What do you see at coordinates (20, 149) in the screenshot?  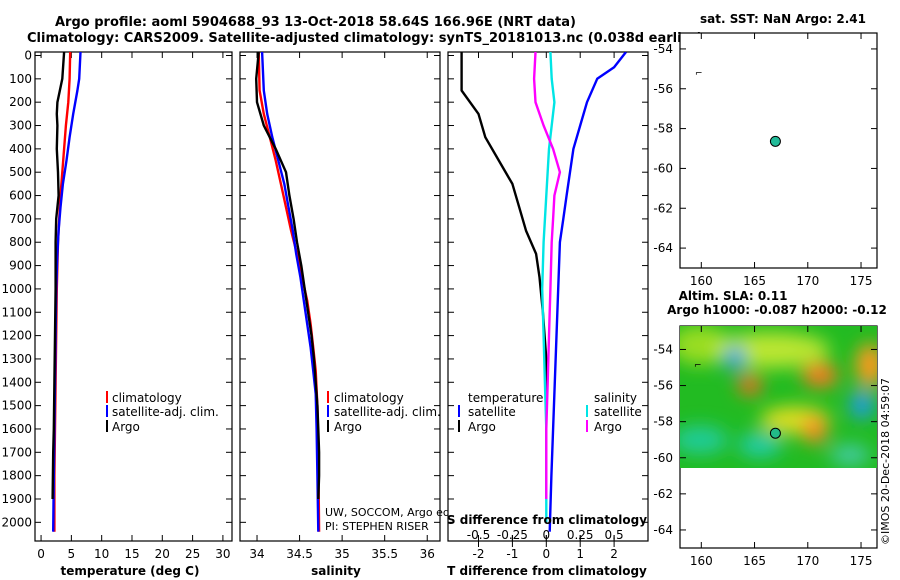 I see `depth-tick-label: 400` at bounding box center [20, 149].